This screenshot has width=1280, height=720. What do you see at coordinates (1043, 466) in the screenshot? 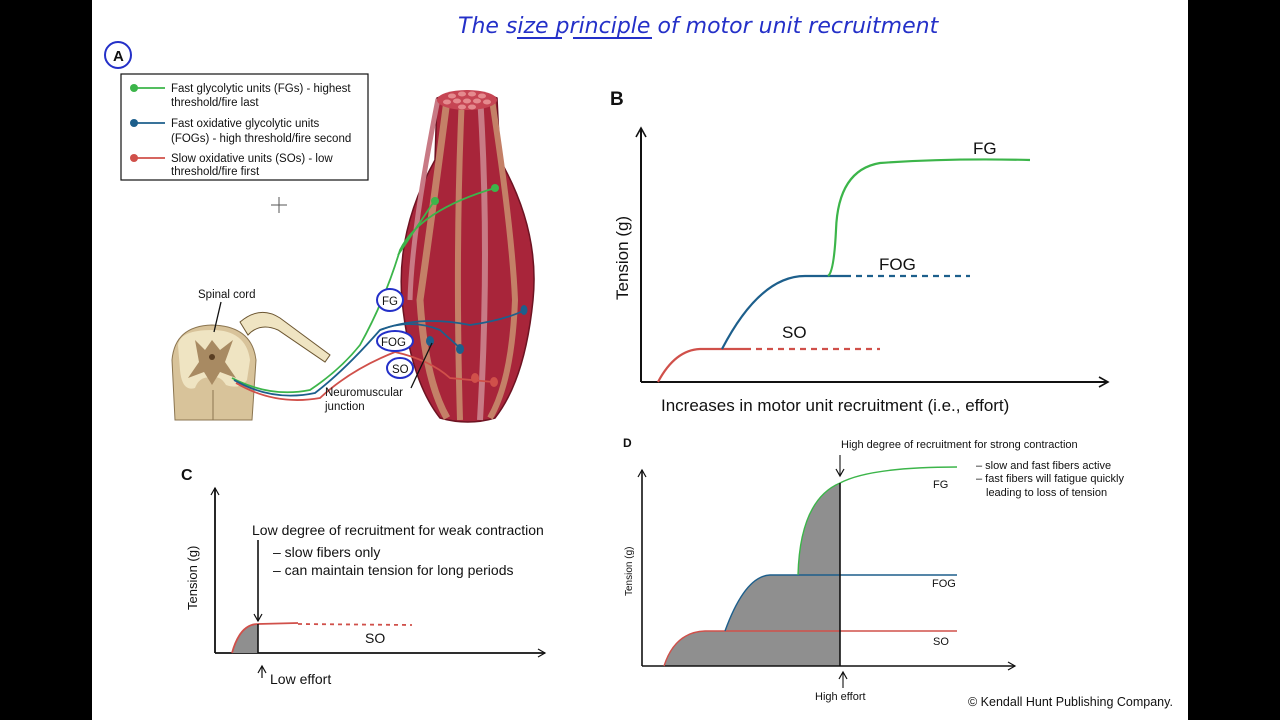
I see `d-bullet-1: – slow and fast fibers active` at bounding box center [1043, 466].